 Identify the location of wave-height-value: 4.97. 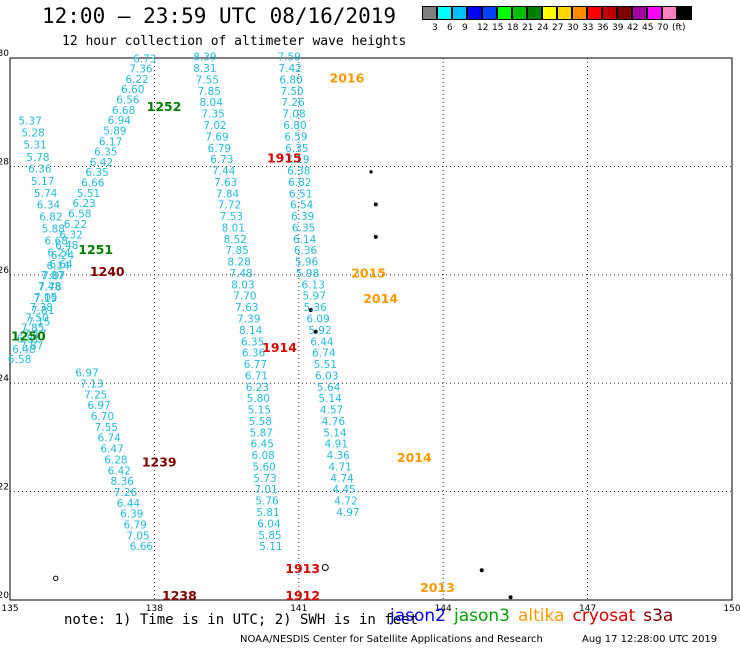
(347, 513).